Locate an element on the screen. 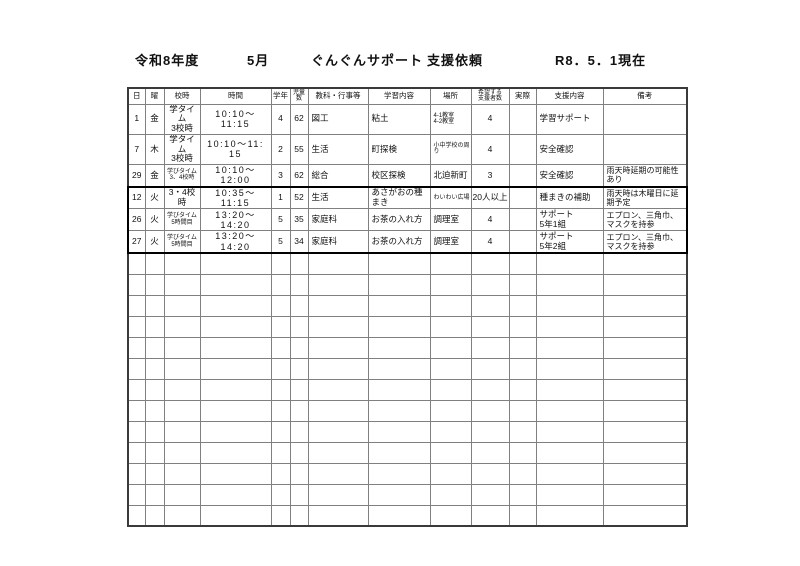  table-cell: 62 is located at coordinates (299, 119).